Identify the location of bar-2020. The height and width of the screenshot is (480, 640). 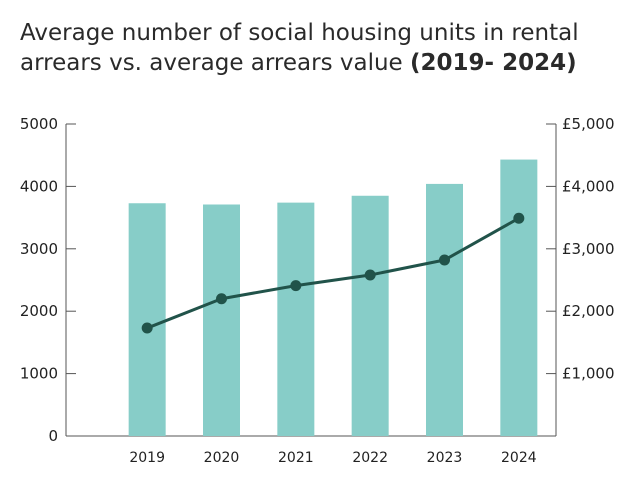
(221, 320).